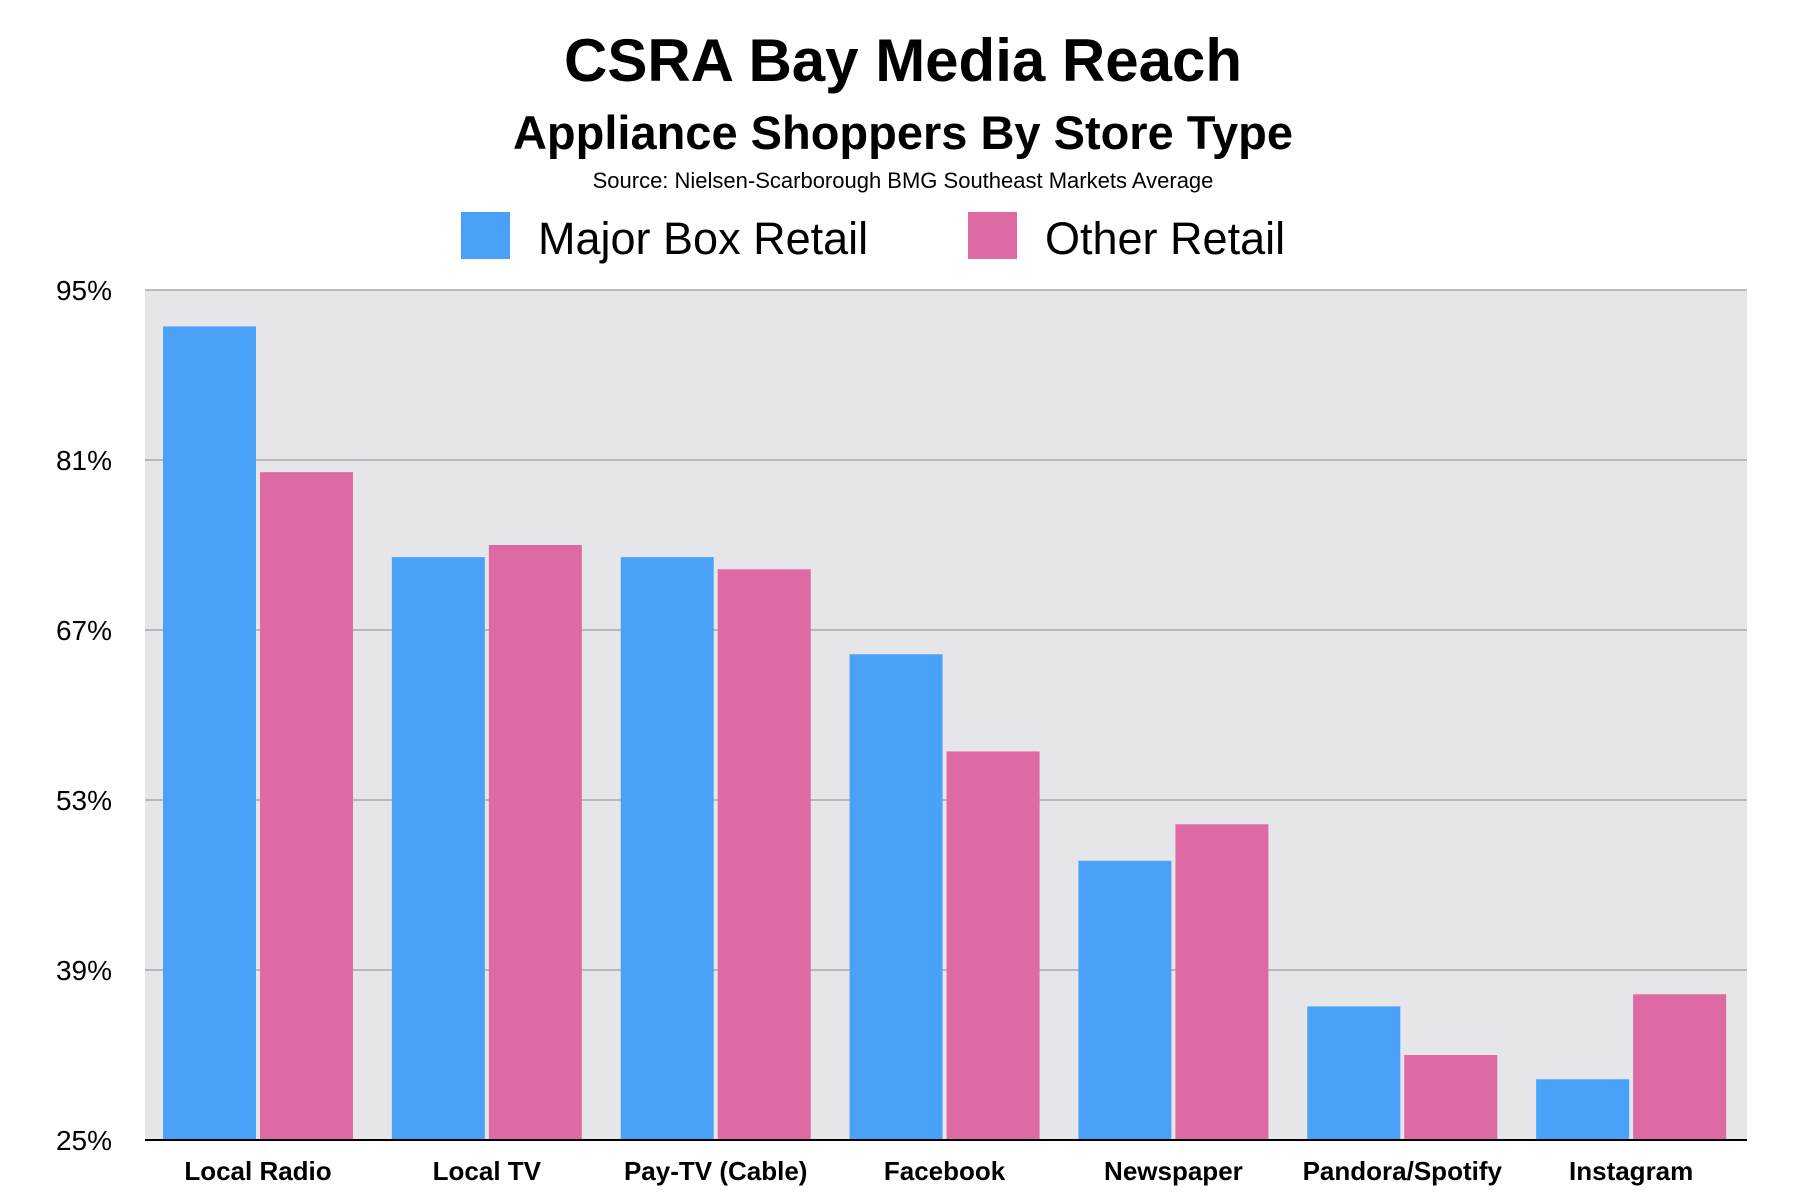 The width and height of the screenshot is (1806, 1194). Describe the element at coordinates (84, 290) in the screenshot. I see `y-tick-label: 95%` at that location.